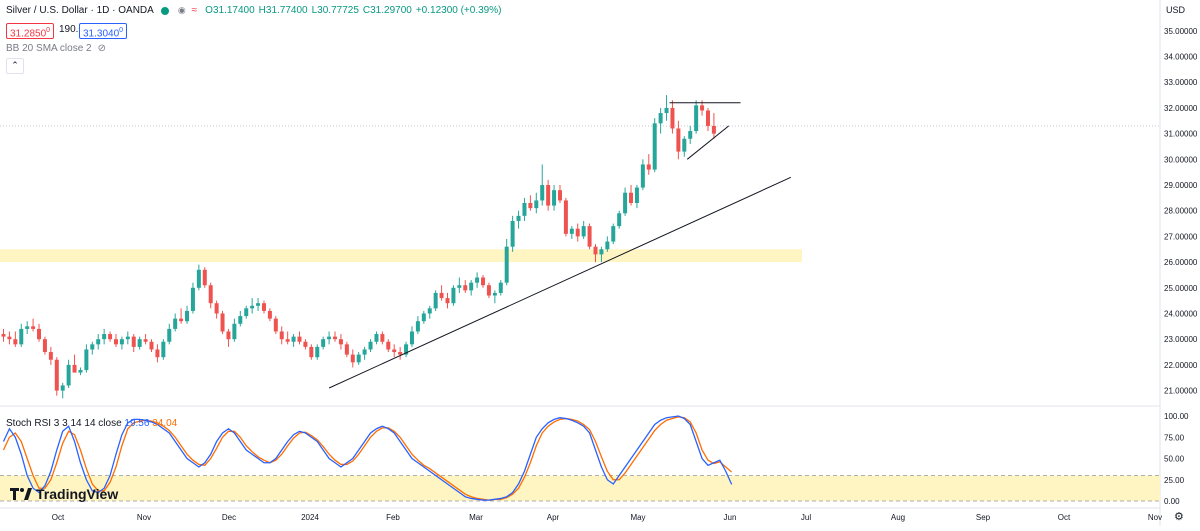  What do you see at coordinates (15, 66) in the screenshot?
I see `collapse-legend-button: ⌃` at bounding box center [15, 66].